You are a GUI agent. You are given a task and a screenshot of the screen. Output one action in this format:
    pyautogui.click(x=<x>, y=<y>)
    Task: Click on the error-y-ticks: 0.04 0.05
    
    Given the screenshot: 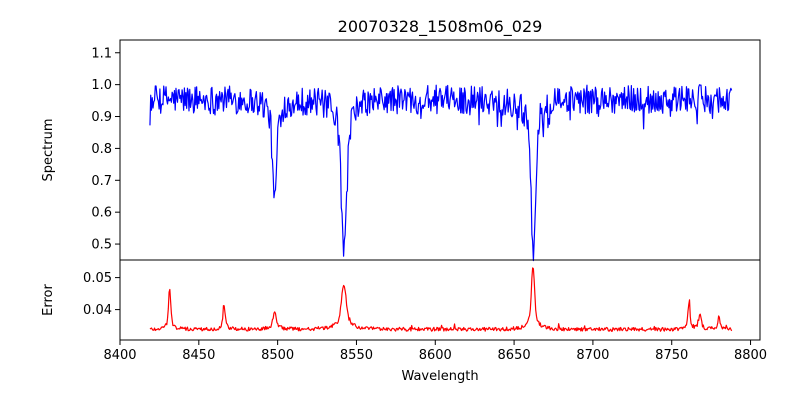 What is the action you would take?
    pyautogui.click(x=101, y=294)
    